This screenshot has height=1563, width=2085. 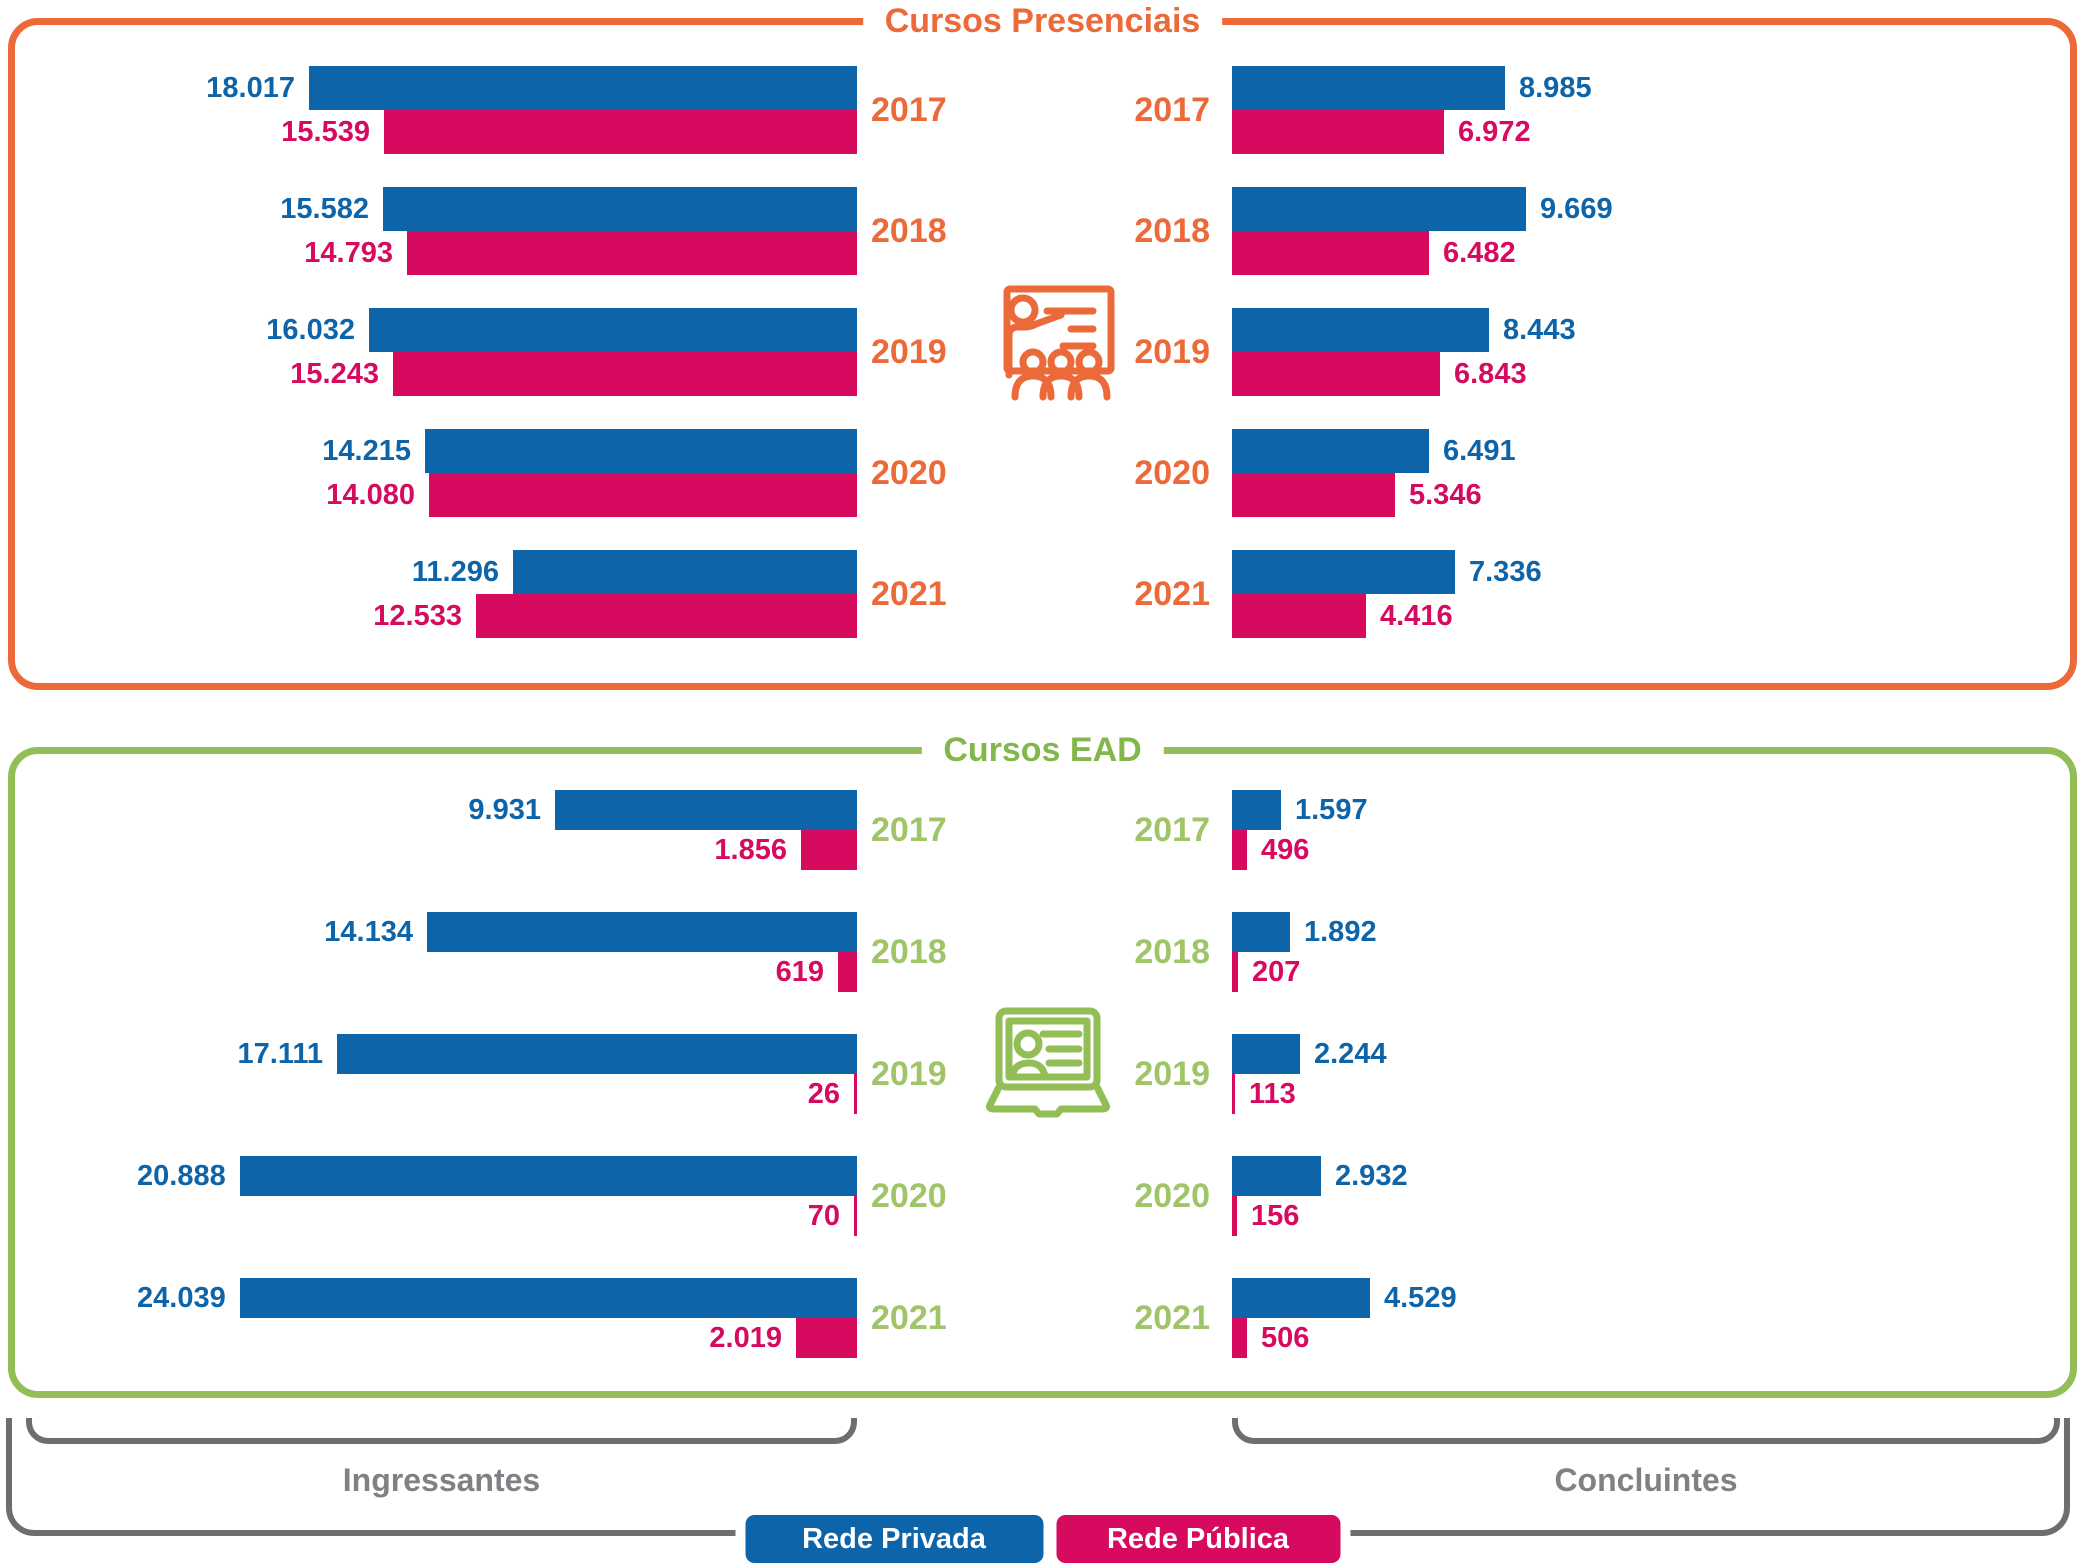 I want to click on year-row: 2020 6.491 5.346, so click(x=1532, y=473).